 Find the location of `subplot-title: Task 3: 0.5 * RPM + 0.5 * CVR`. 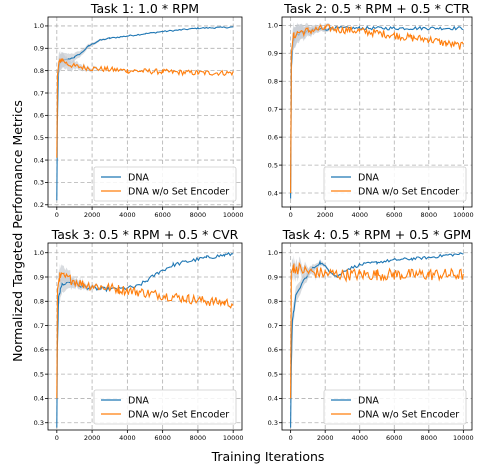

subplot-title: Task 3: 0.5 * RPM + 0.5 * CVR is located at coordinates (145, 234).